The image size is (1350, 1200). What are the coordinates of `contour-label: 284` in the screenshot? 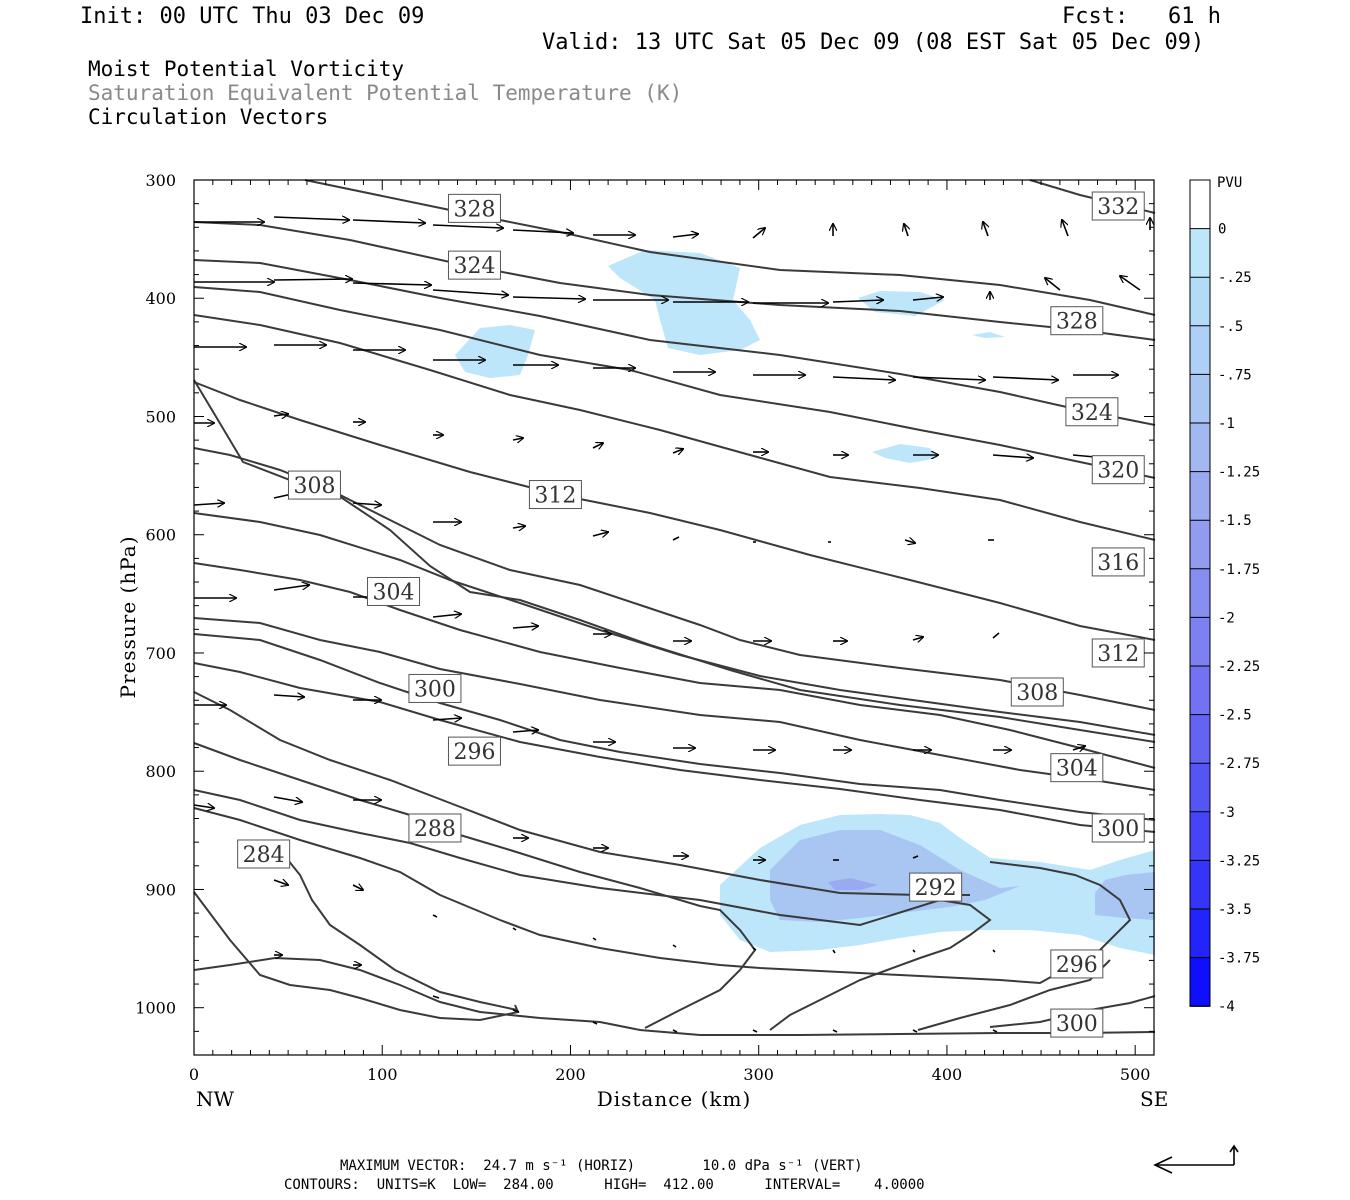 It's located at (264, 854).